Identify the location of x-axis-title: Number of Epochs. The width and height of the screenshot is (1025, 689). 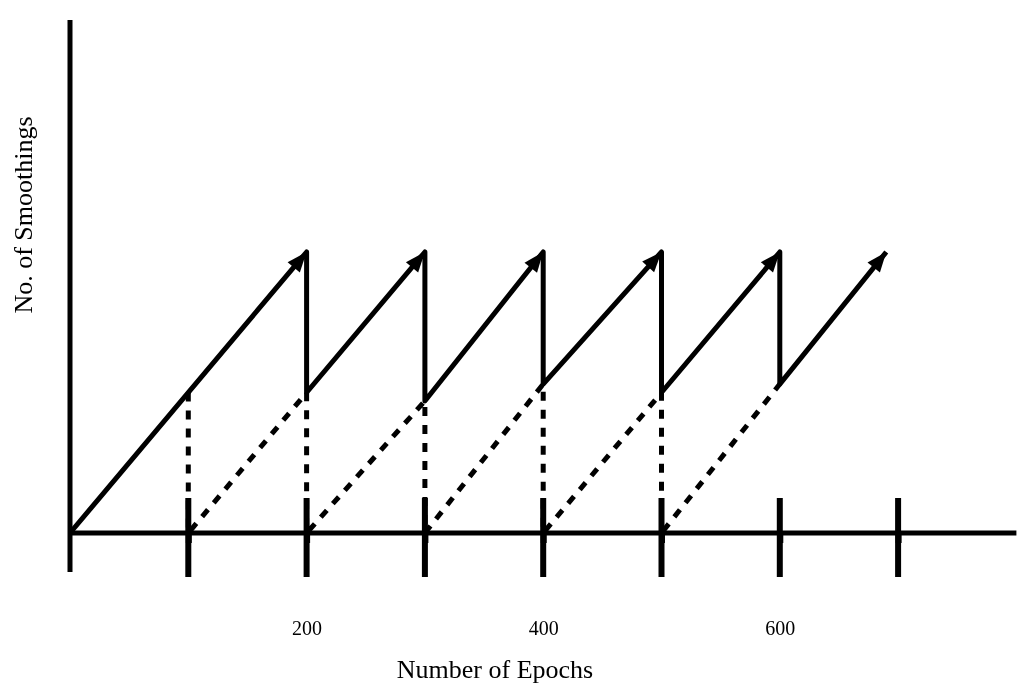
(495, 669).